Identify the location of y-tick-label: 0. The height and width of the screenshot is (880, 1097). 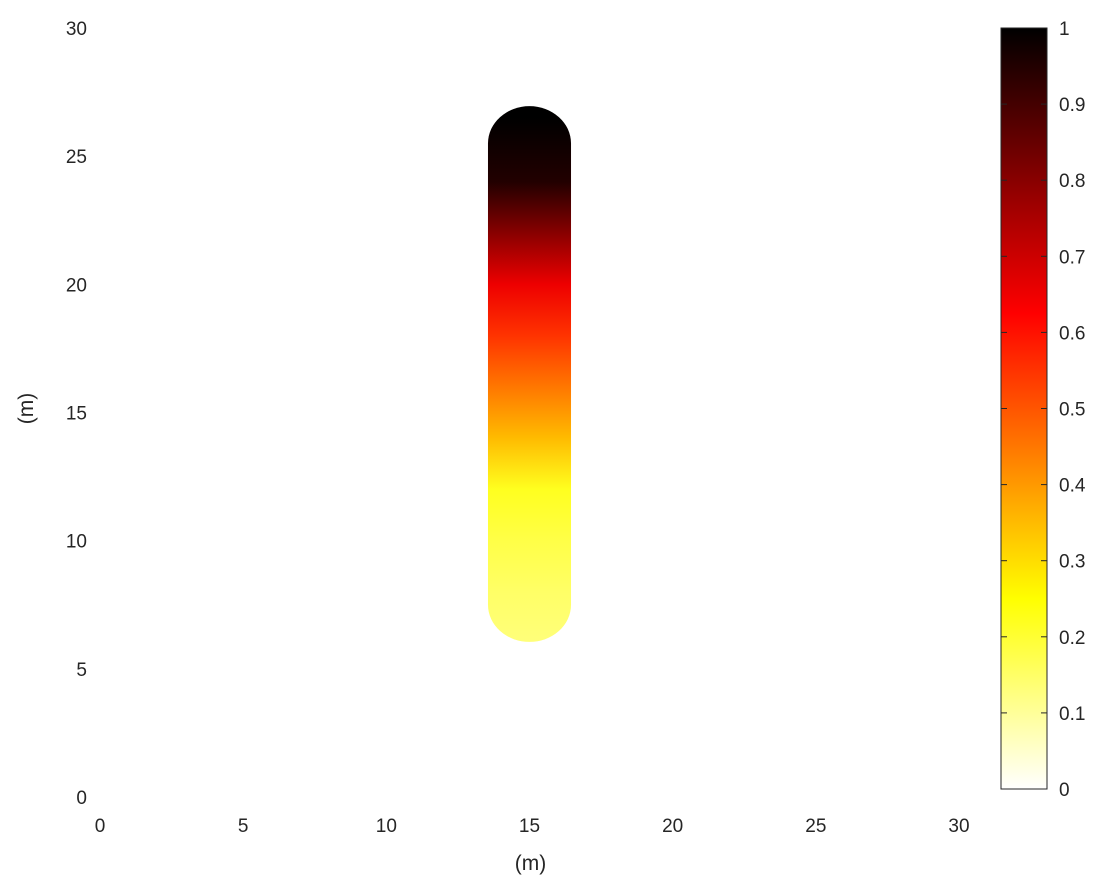
(81, 798).